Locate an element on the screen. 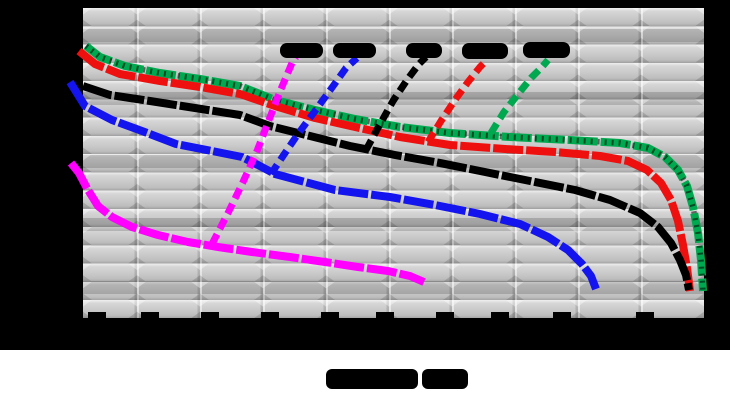 The width and height of the screenshot is (730, 404). curve-label-blobs is located at coordinates (425, 50).